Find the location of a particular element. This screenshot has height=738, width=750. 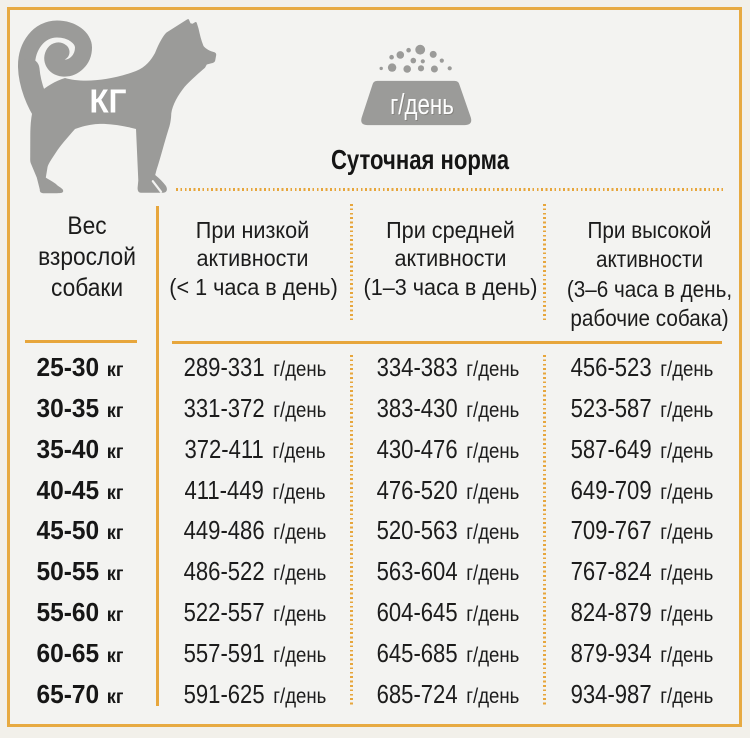

svg-text: г/день is located at coordinates (422, 104).